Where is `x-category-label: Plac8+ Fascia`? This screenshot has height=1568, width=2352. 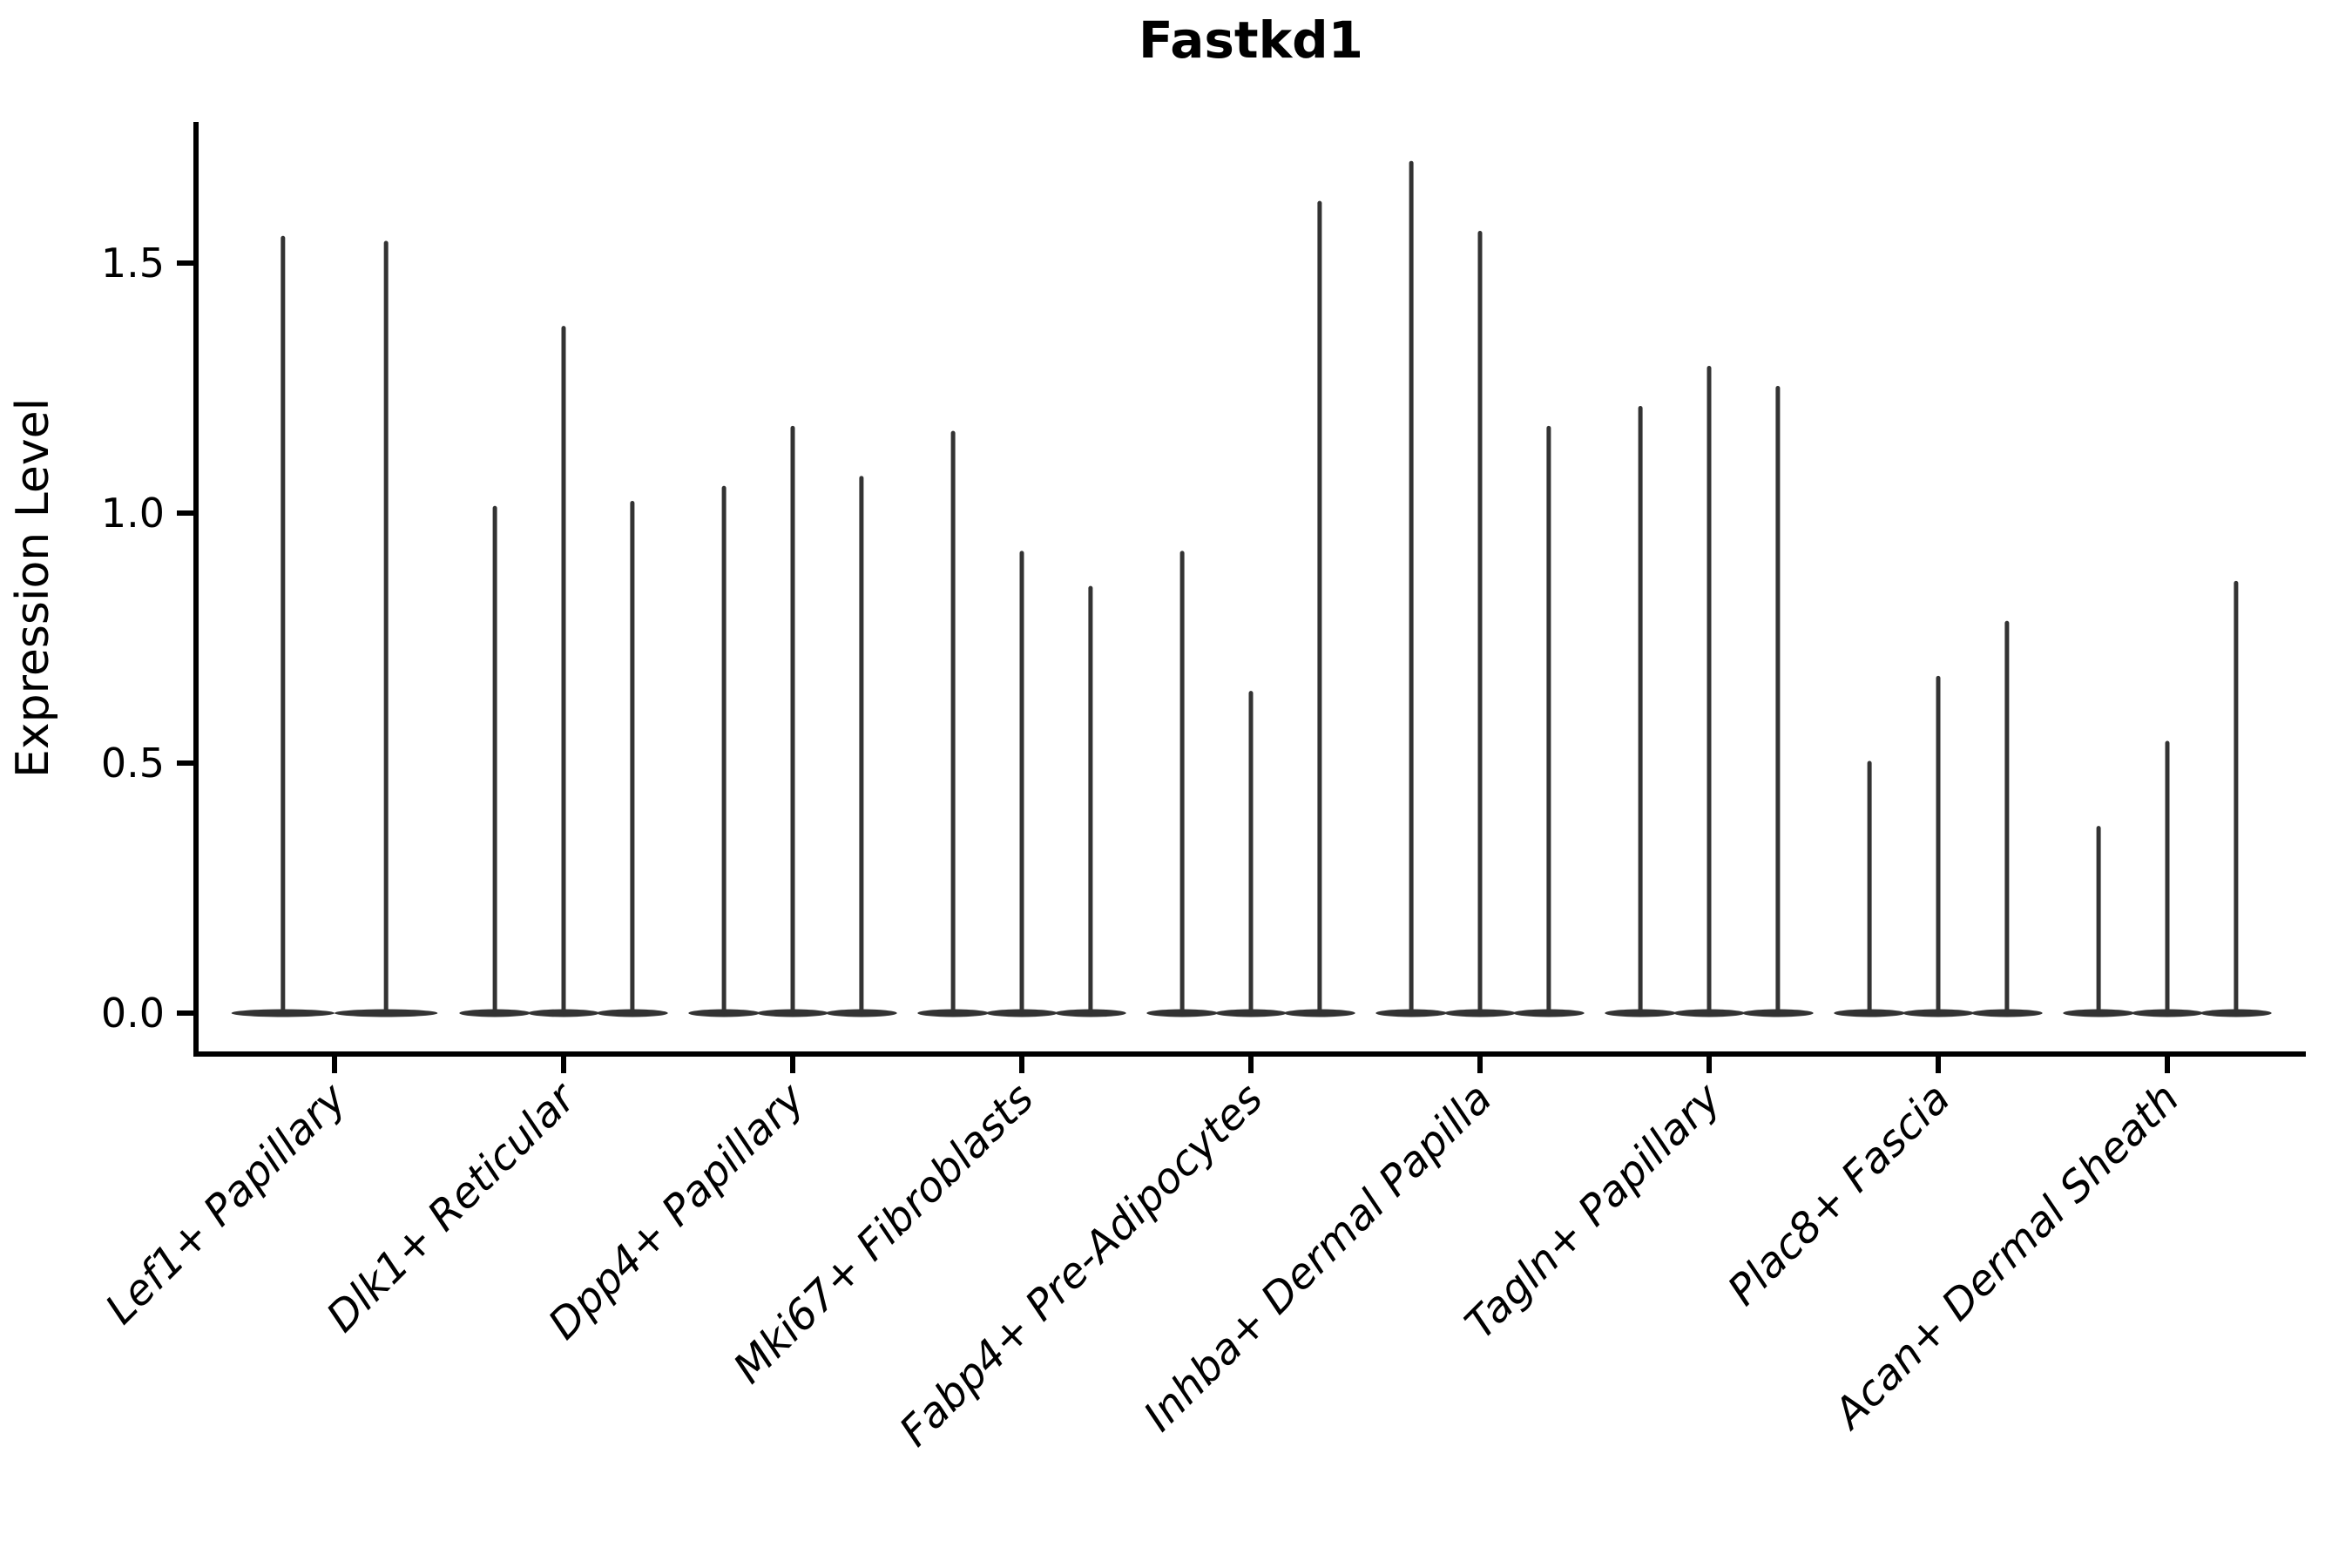
x-category-label: Plac8+ Fascia is located at coordinates (1839, 1194).